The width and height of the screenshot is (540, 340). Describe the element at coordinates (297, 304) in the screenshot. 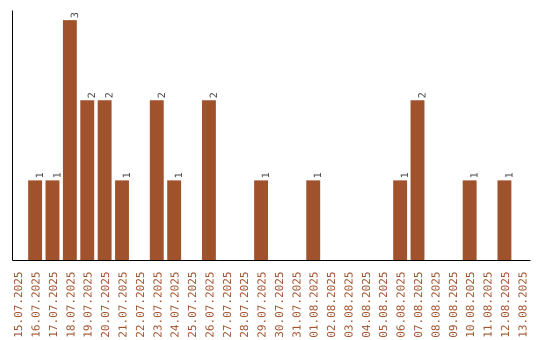

I see `x-tick-label: 31.07.2025` at that location.